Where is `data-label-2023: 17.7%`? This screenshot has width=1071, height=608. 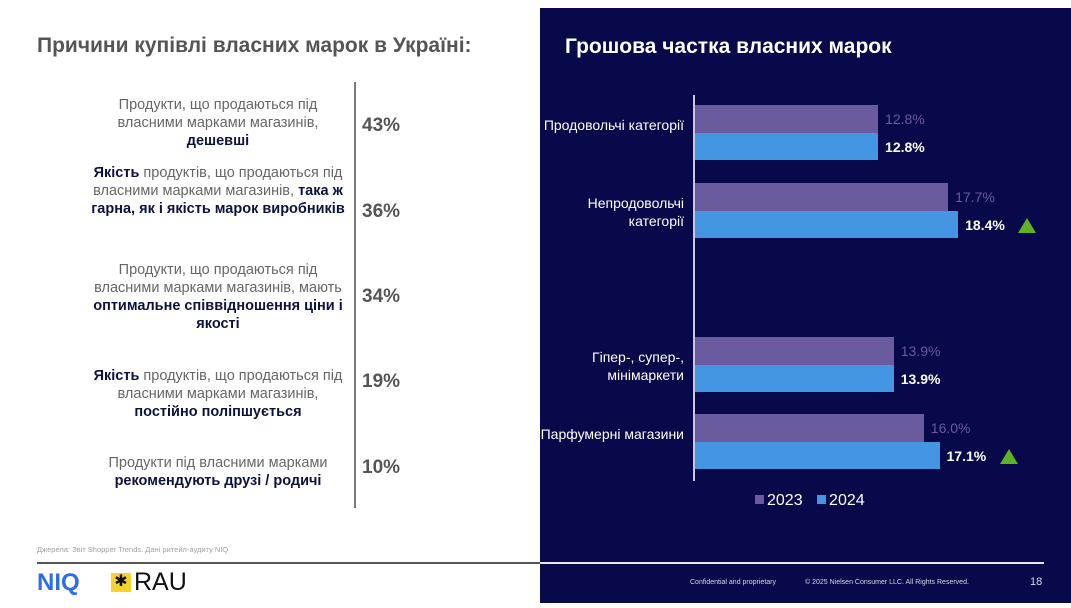 data-label-2023: 17.7% is located at coordinates (975, 197).